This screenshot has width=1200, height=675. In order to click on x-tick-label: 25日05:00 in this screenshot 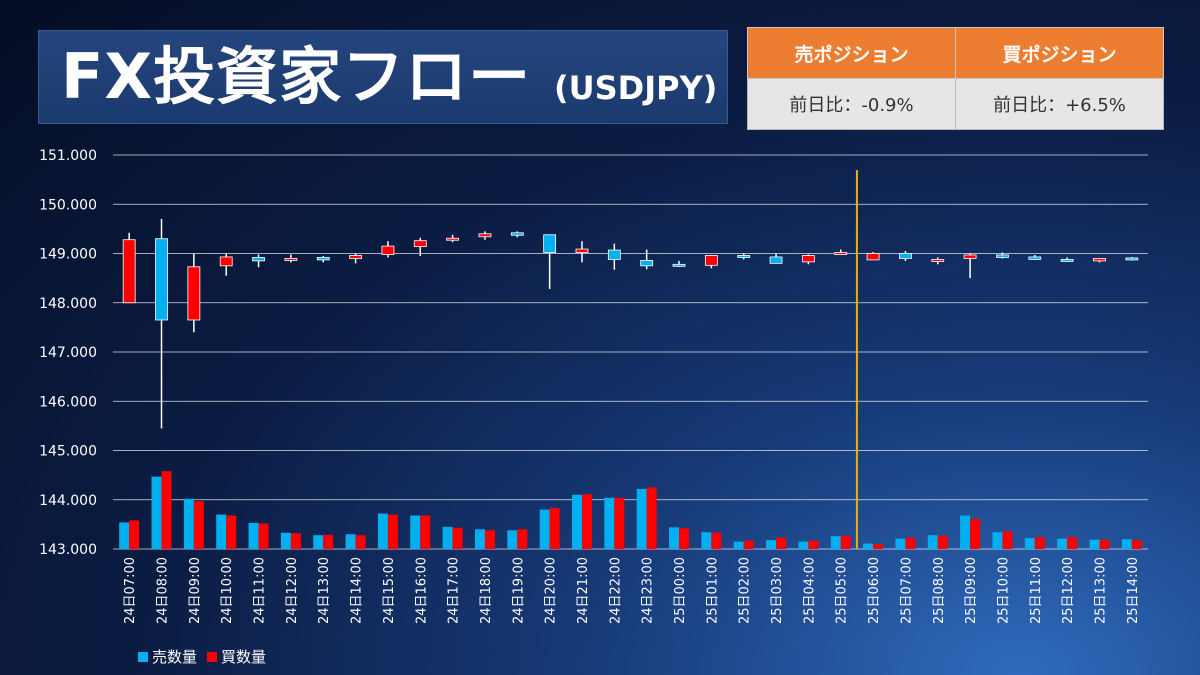, I will do `click(842, 590)`.